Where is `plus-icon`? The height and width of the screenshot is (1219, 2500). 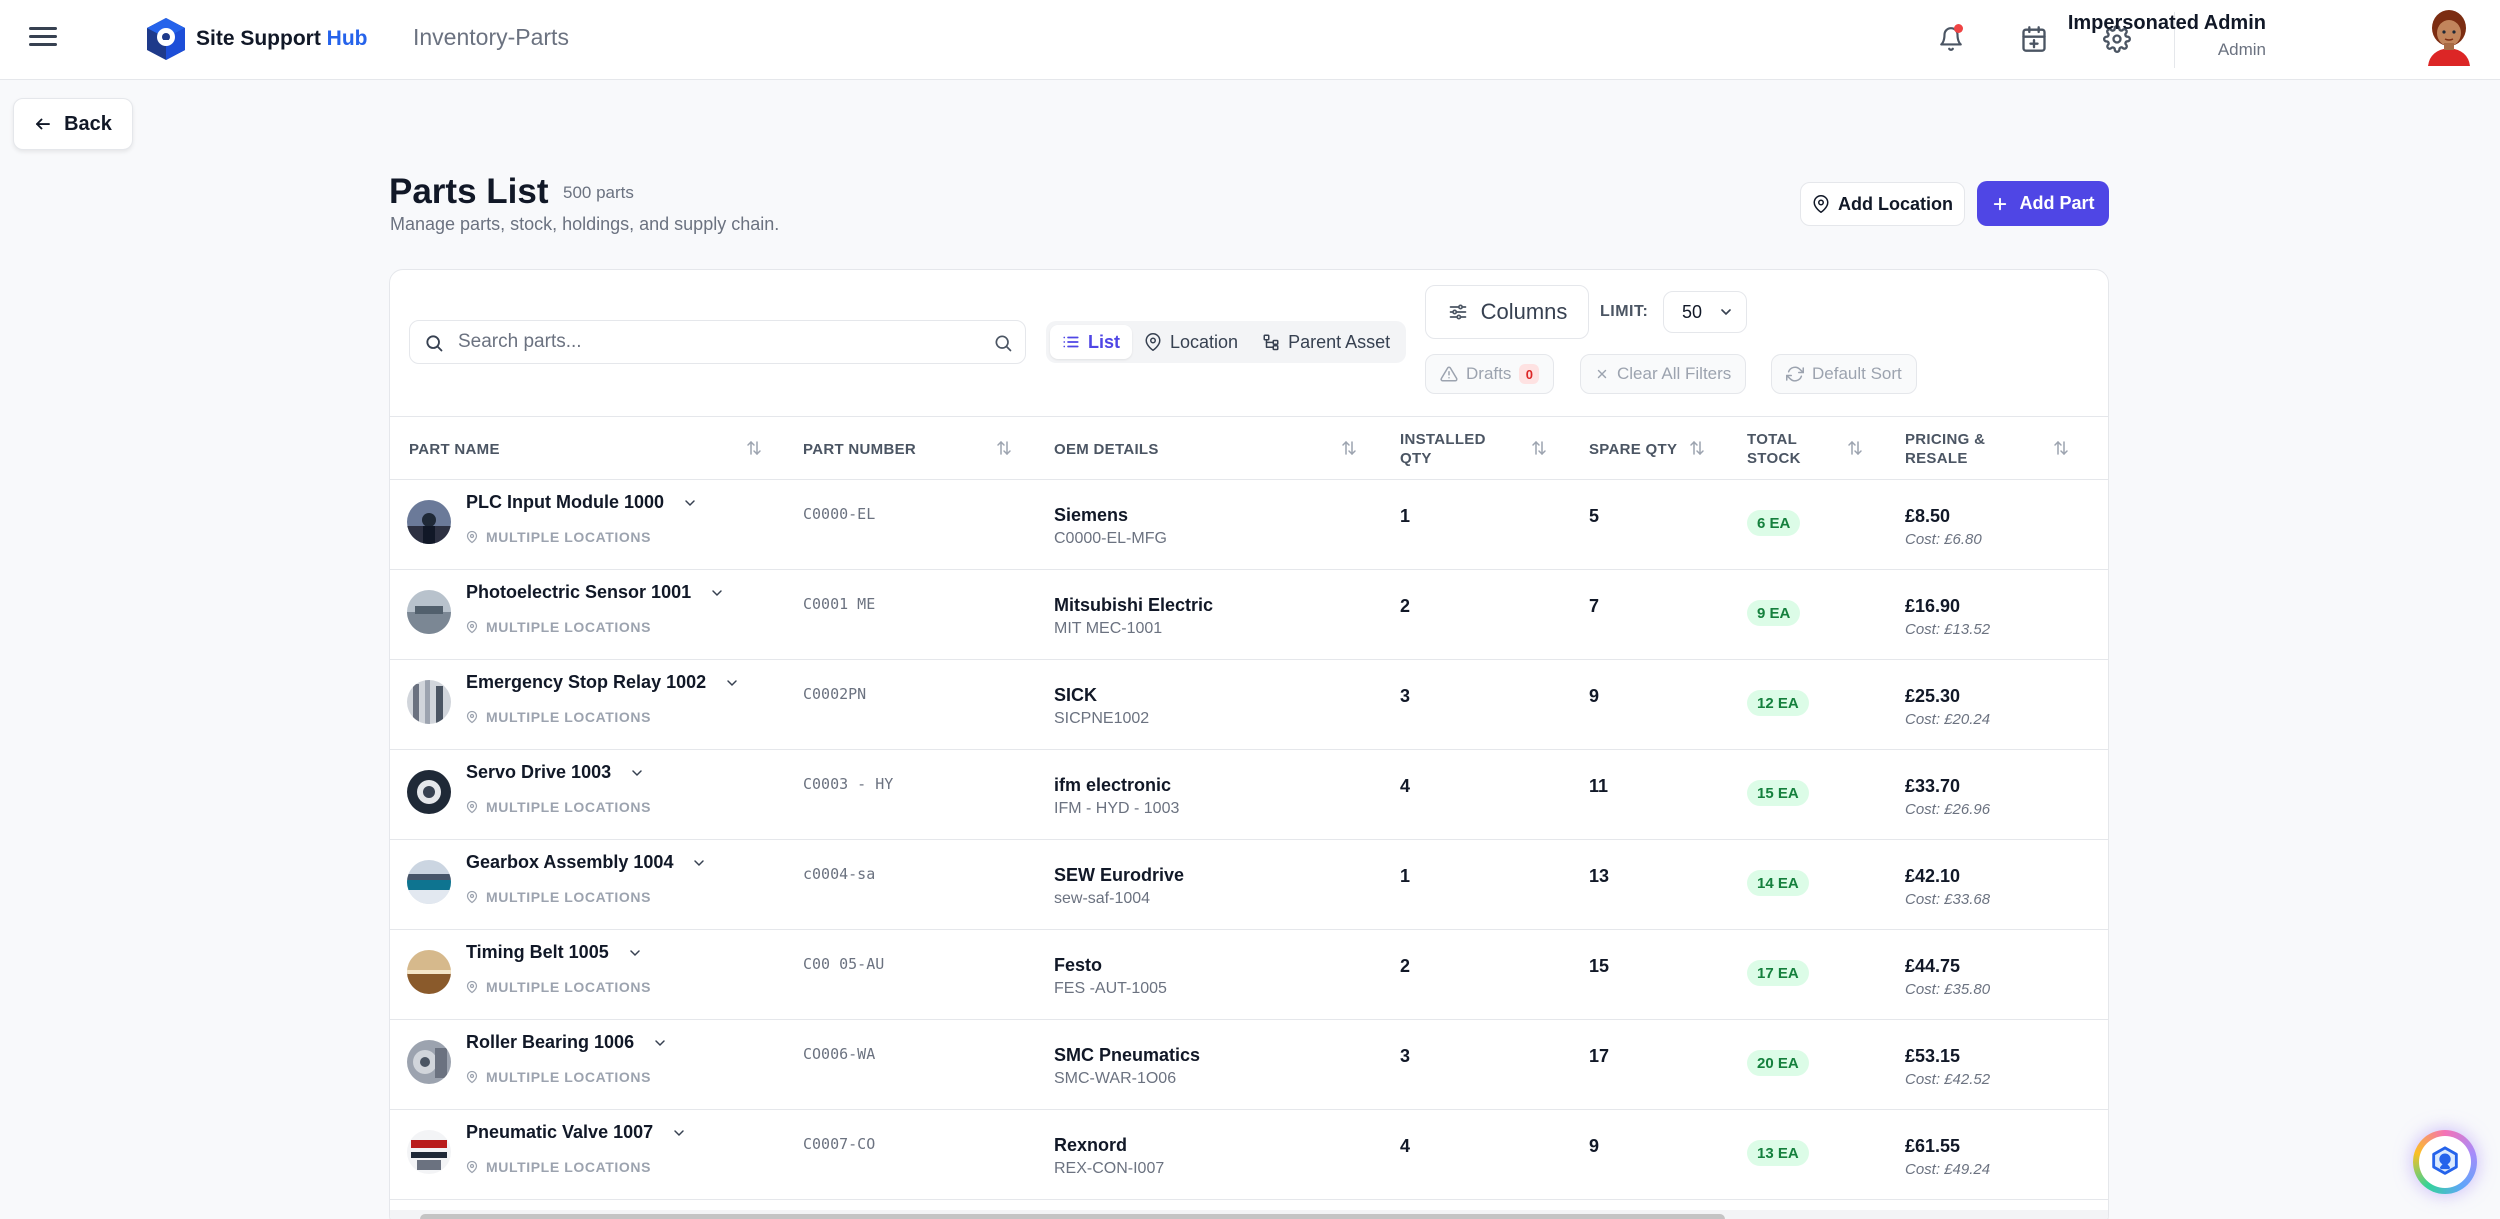 plus-icon is located at coordinates (2000, 203).